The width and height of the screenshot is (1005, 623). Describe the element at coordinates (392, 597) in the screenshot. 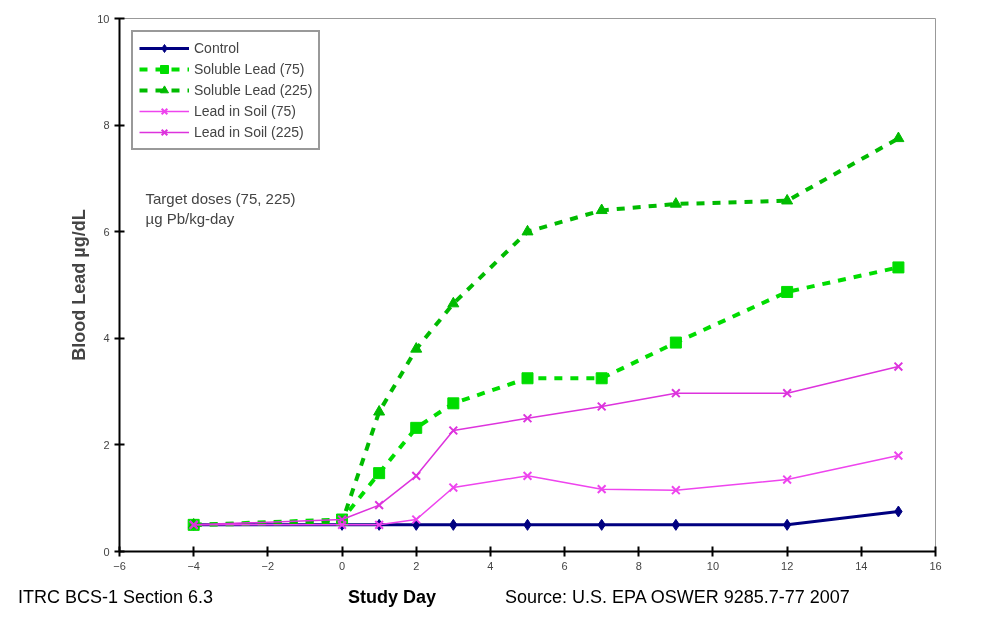

I see `x-axis-title: Study Day` at that location.